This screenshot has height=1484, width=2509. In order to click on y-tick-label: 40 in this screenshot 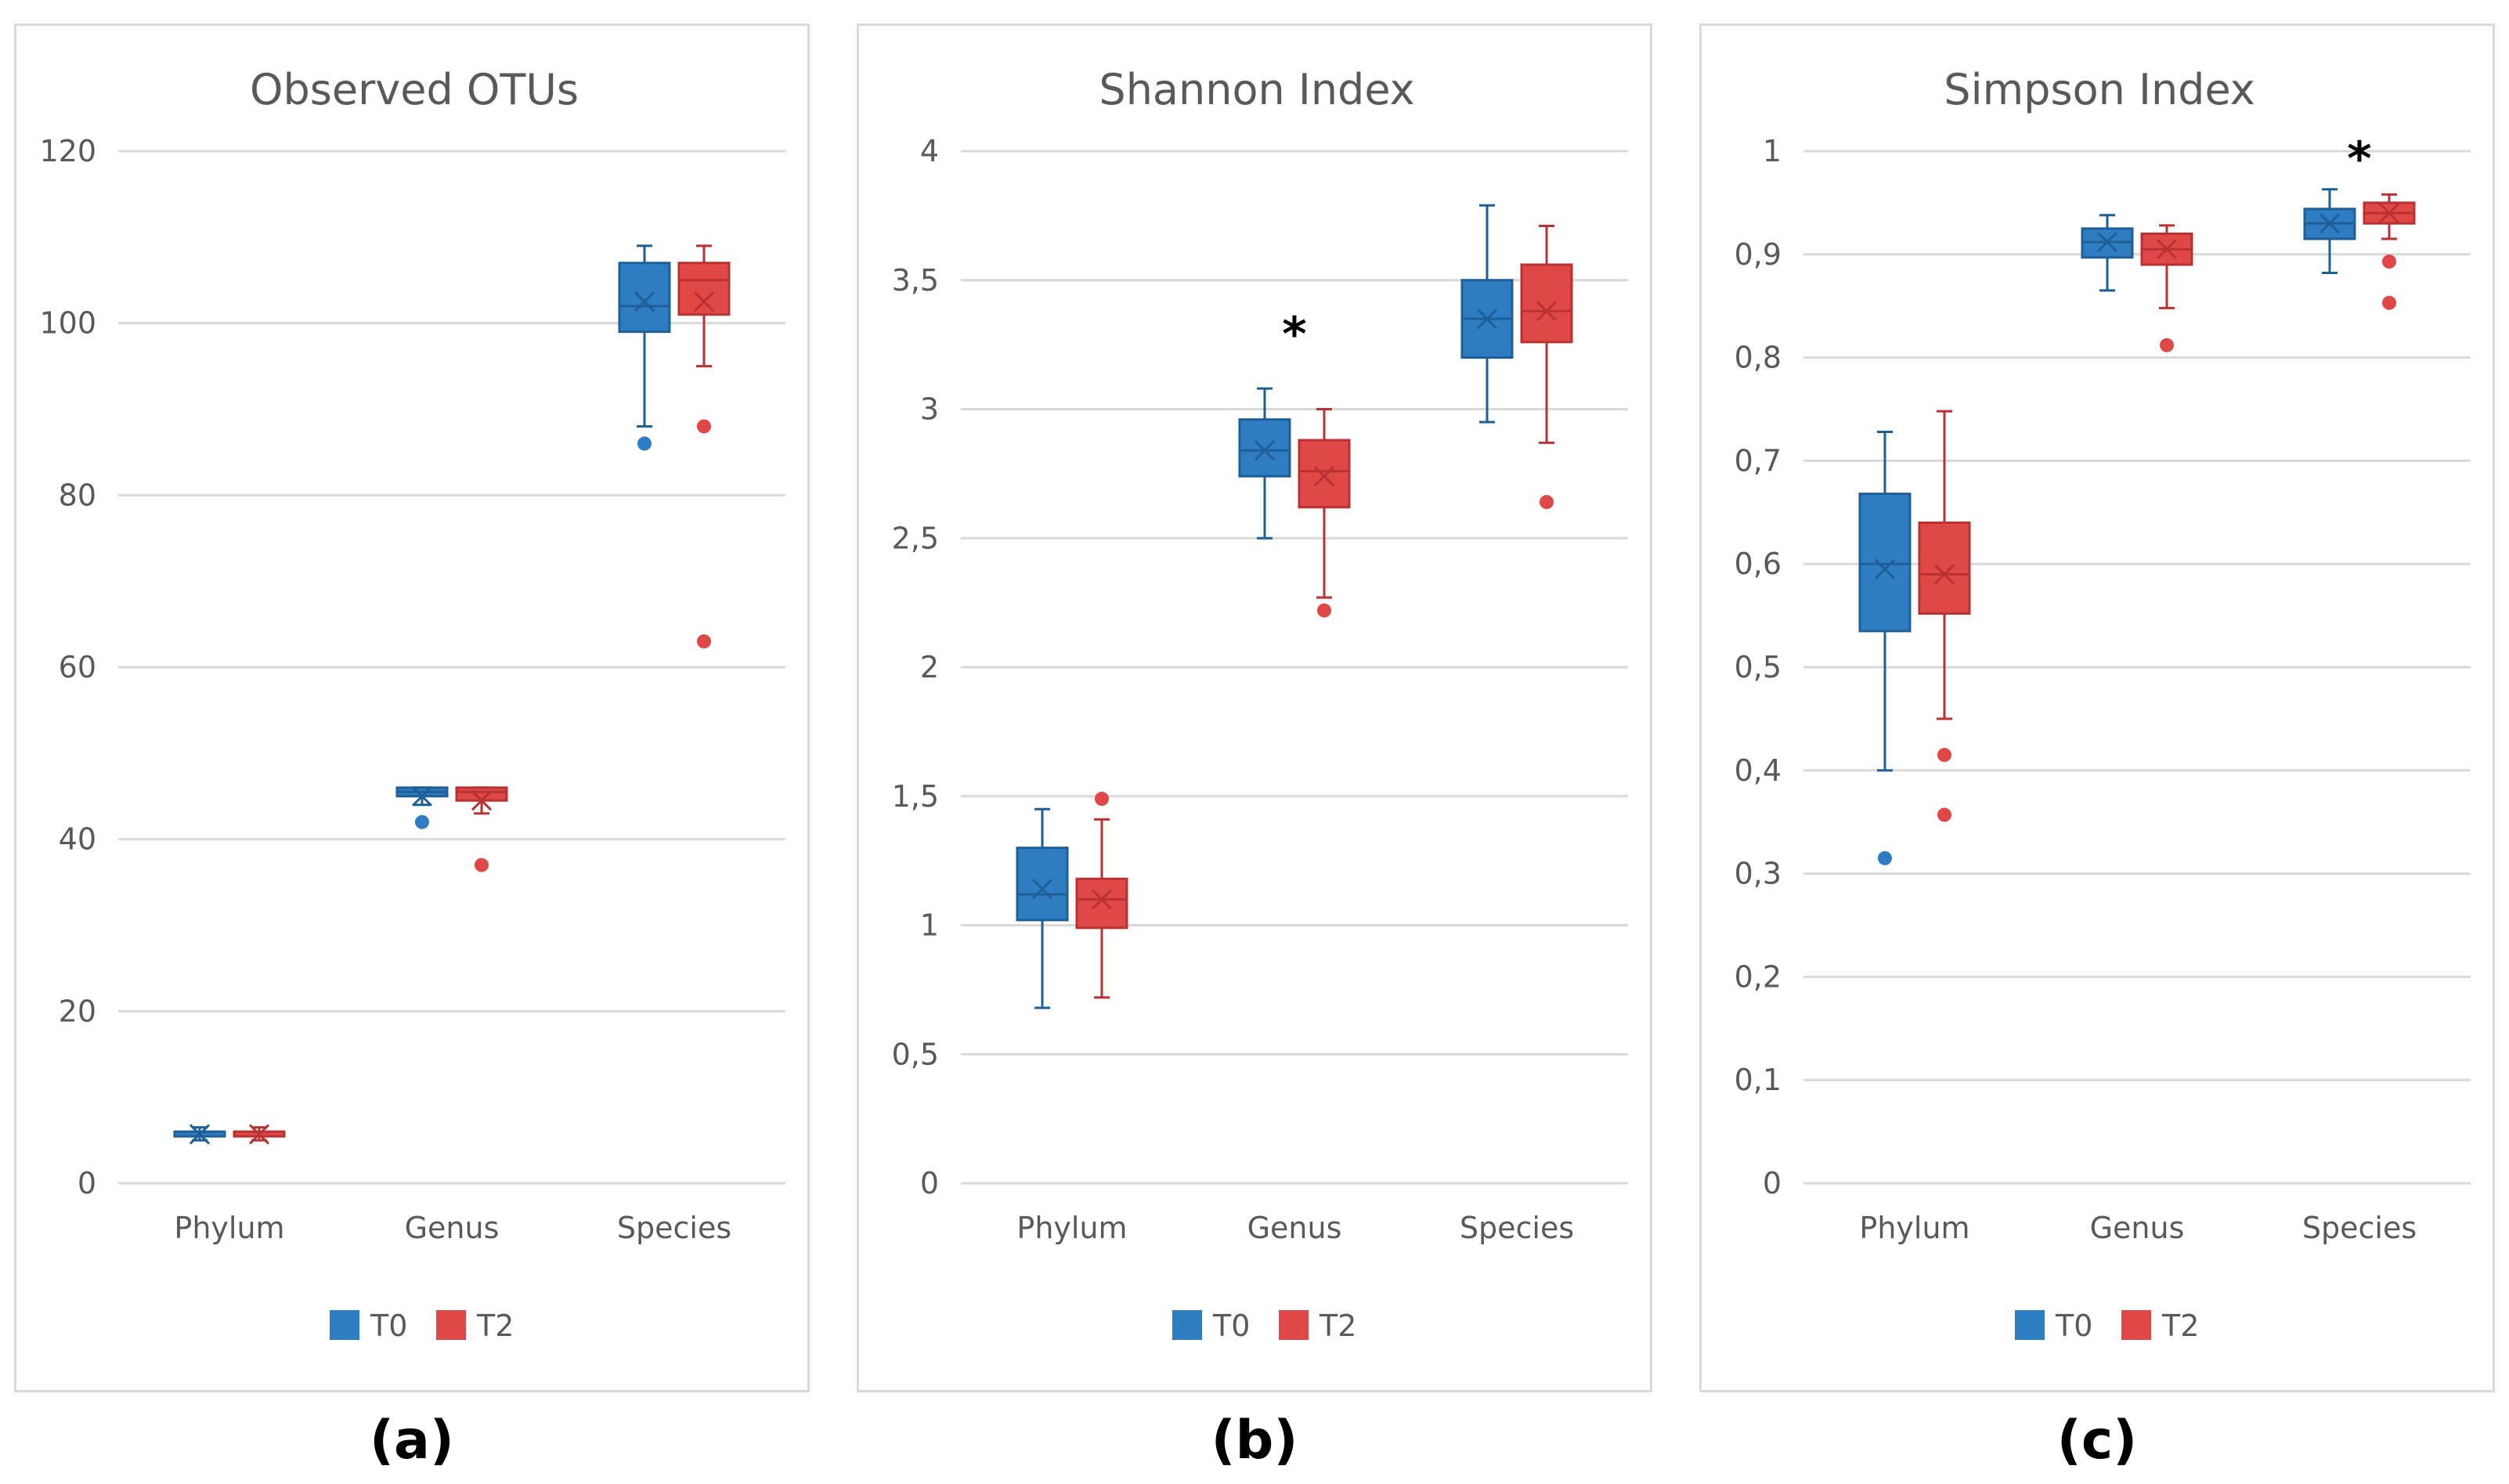, I will do `click(77, 839)`.